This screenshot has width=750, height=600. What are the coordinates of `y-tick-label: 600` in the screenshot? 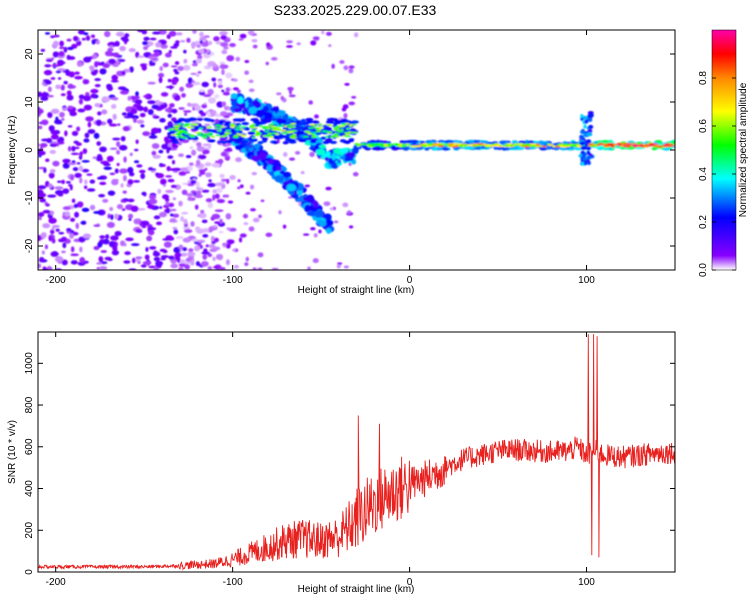 It's located at (29, 446).